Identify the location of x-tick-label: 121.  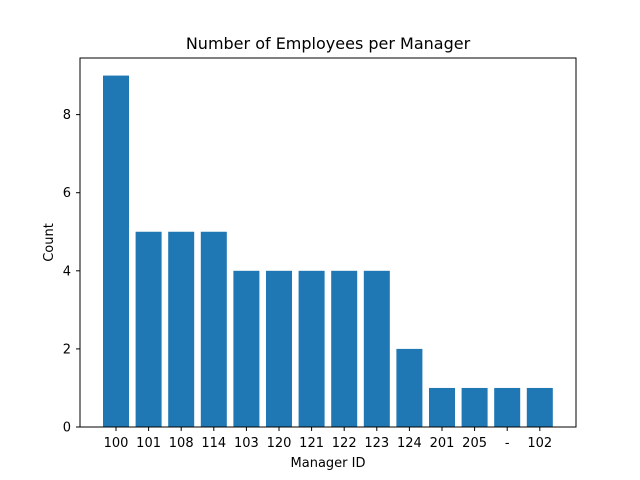
(311, 443).